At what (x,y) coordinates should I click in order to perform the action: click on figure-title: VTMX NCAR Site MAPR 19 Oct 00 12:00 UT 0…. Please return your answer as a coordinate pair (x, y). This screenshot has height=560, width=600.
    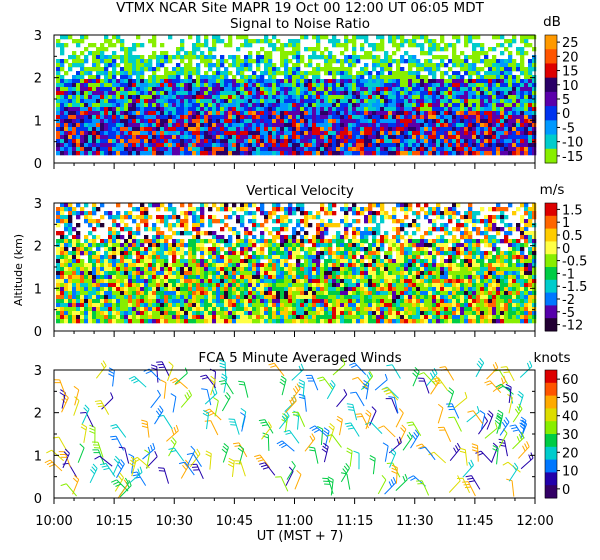
    Looking at the image, I should click on (300, 8).